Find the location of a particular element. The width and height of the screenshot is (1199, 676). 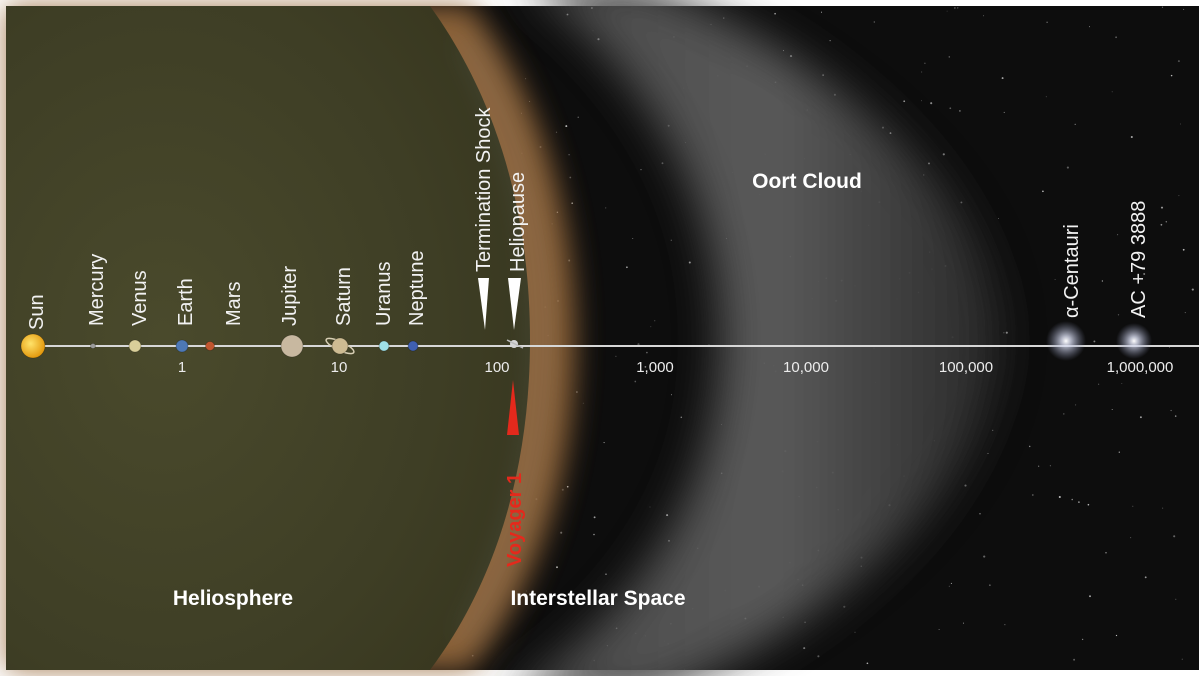

interstellar-space-label: Interstellar Space is located at coordinates (597, 598).